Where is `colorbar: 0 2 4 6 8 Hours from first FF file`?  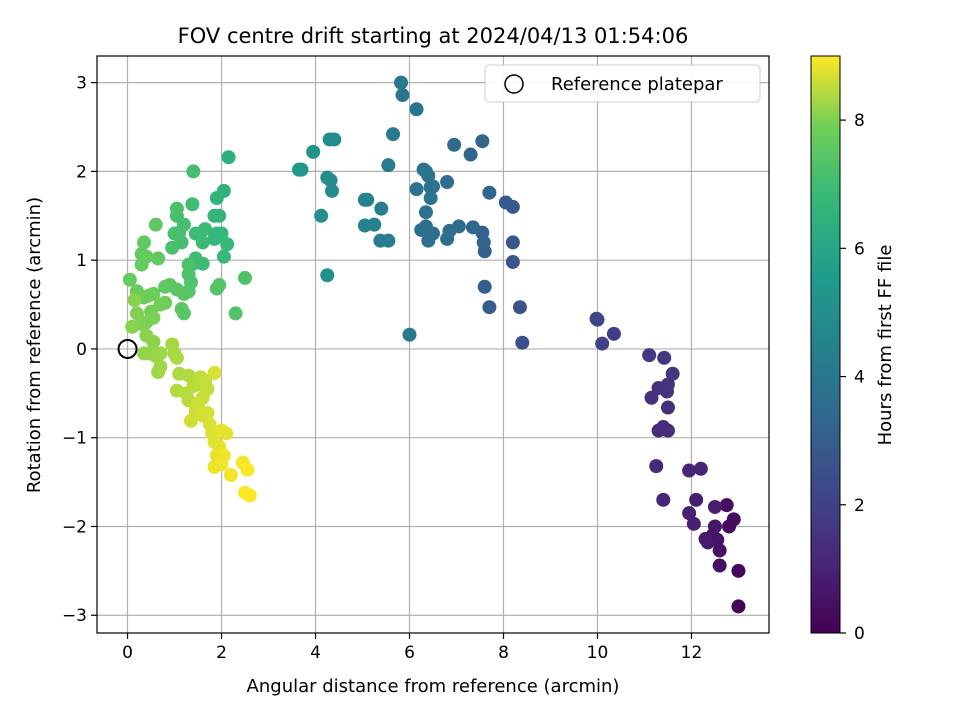 colorbar: 0 2 4 6 8 Hours from first FF file is located at coordinates (853, 349).